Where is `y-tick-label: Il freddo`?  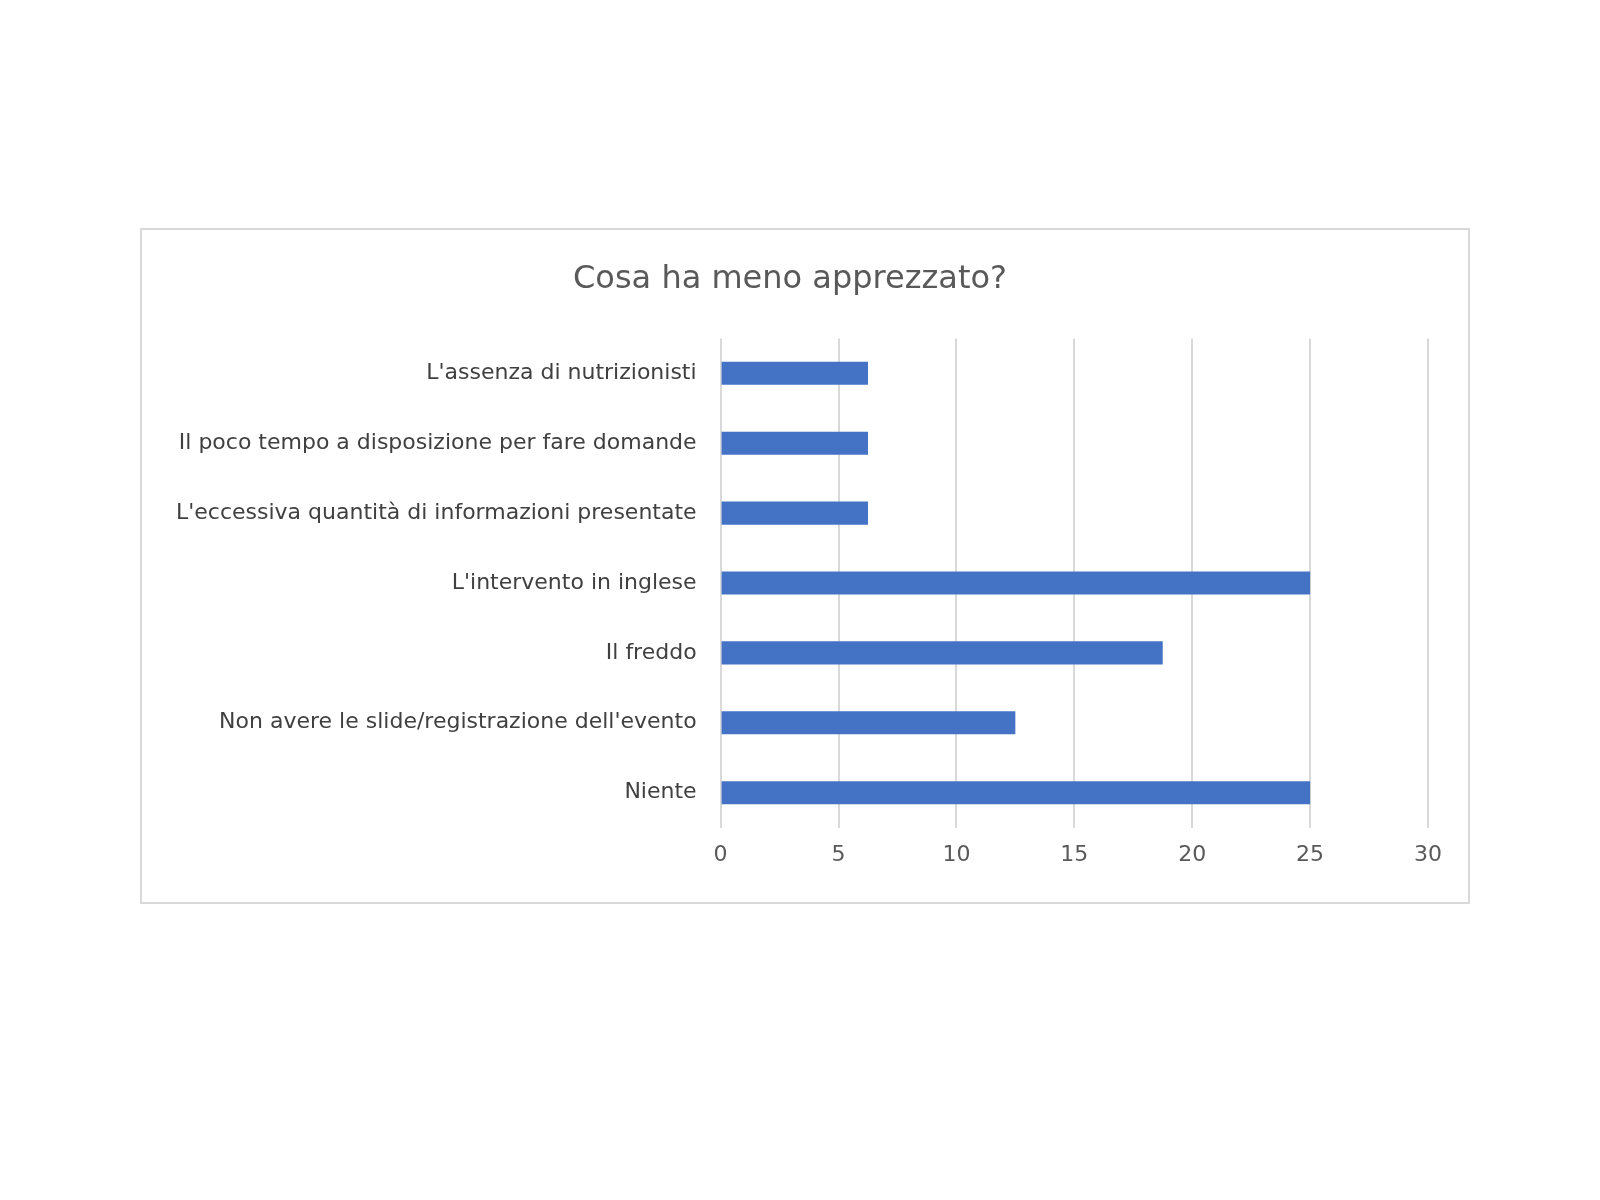
y-tick-label: Il freddo is located at coordinates (651, 651).